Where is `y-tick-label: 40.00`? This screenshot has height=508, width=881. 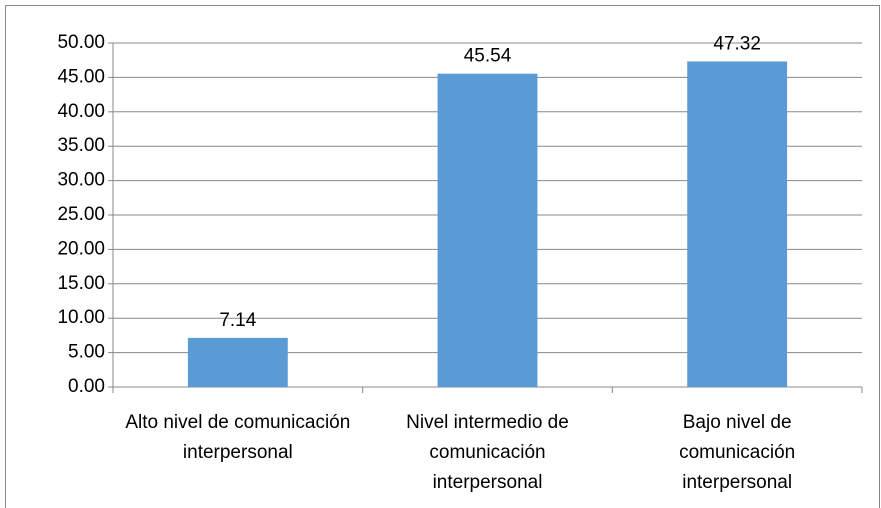 y-tick-label: 40.00 is located at coordinates (81, 111).